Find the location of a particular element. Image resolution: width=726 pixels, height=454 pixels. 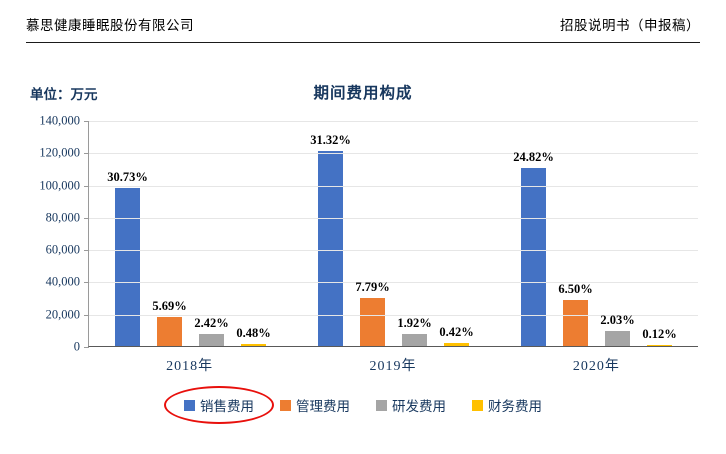

bar-研发费用-2019年: 1.92% is located at coordinates (414, 331).